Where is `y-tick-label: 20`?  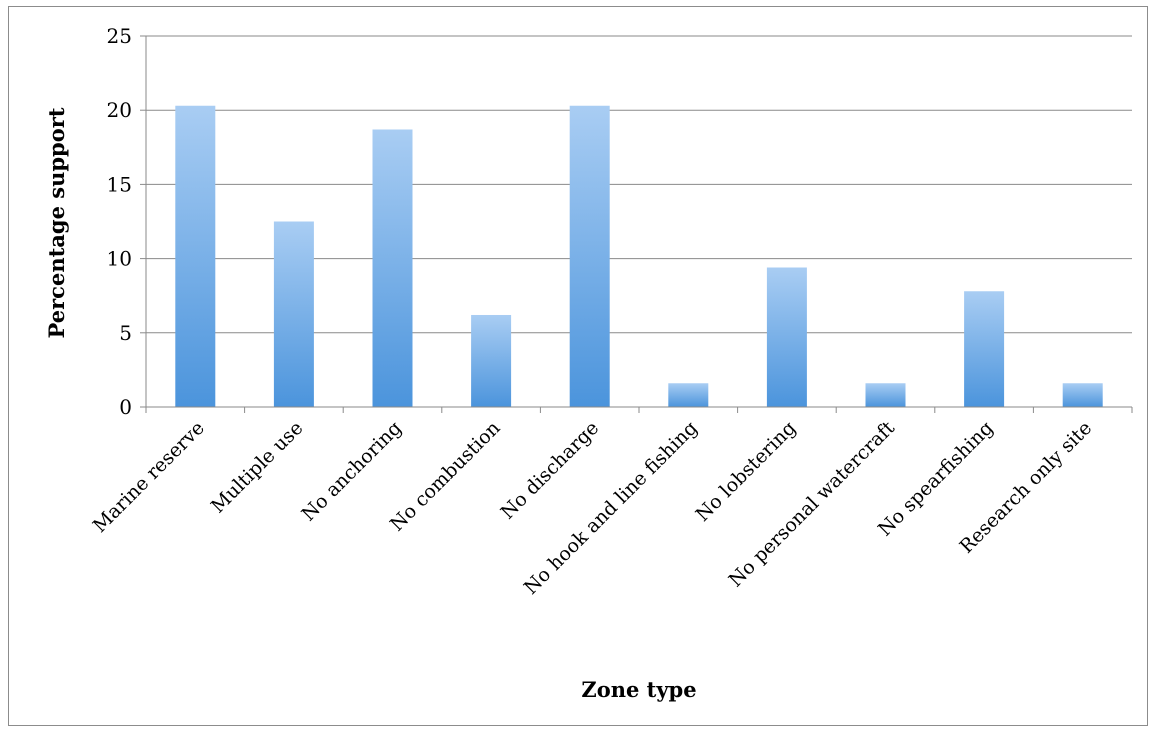 y-tick-label: 20 is located at coordinates (119, 110).